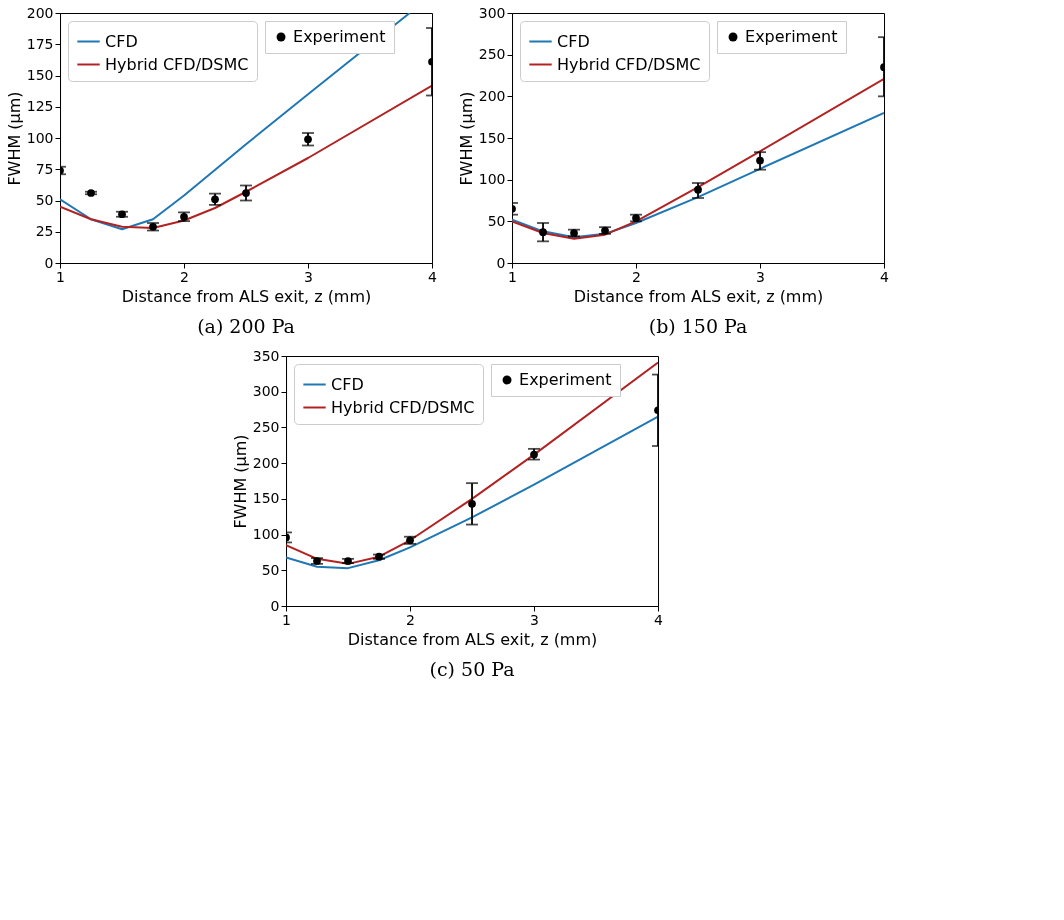 The height and width of the screenshot is (920, 1064). Describe the element at coordinates (44, 231) in the screenshot. I see `y-tick-label: 25` at that location.